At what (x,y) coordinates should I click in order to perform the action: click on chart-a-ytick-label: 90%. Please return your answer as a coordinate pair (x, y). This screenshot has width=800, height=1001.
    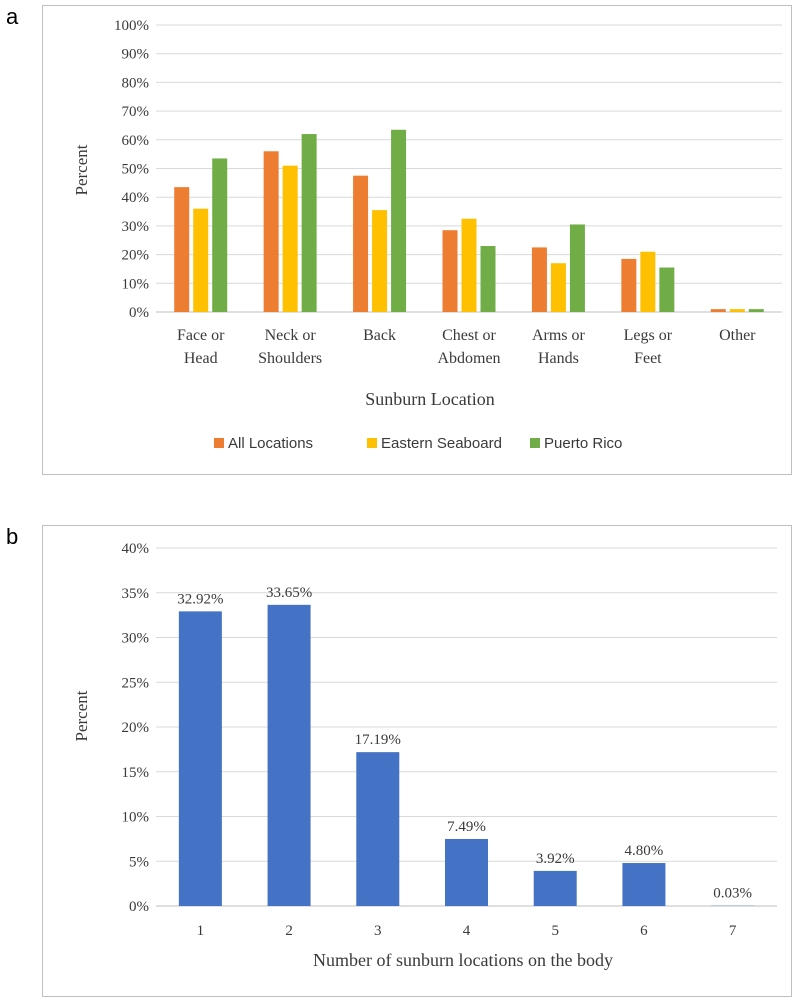
    Looking at the image, I should click on (136, 55).